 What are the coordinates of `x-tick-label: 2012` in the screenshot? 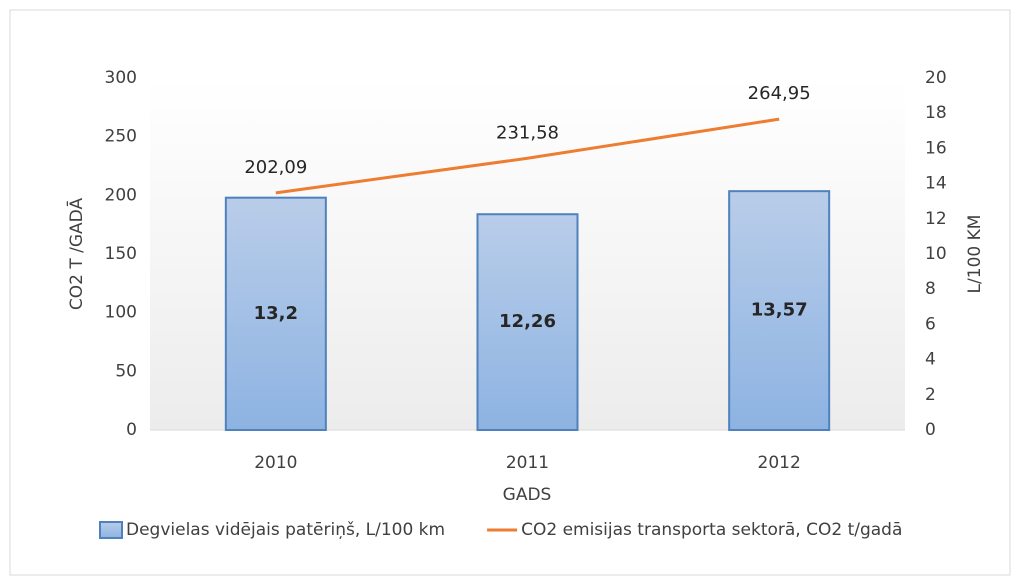 It's located at (779, 463).